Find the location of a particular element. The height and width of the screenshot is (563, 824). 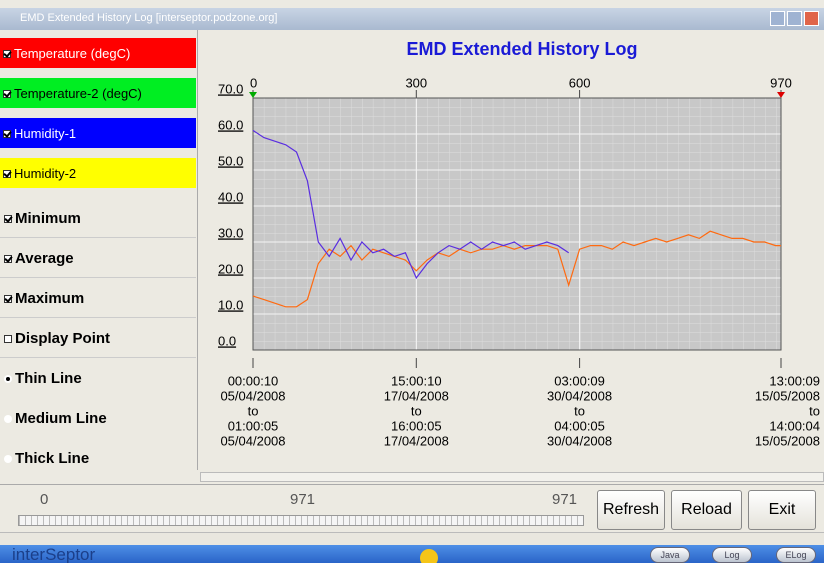

tray-icon is located at coordinates (429, 556).